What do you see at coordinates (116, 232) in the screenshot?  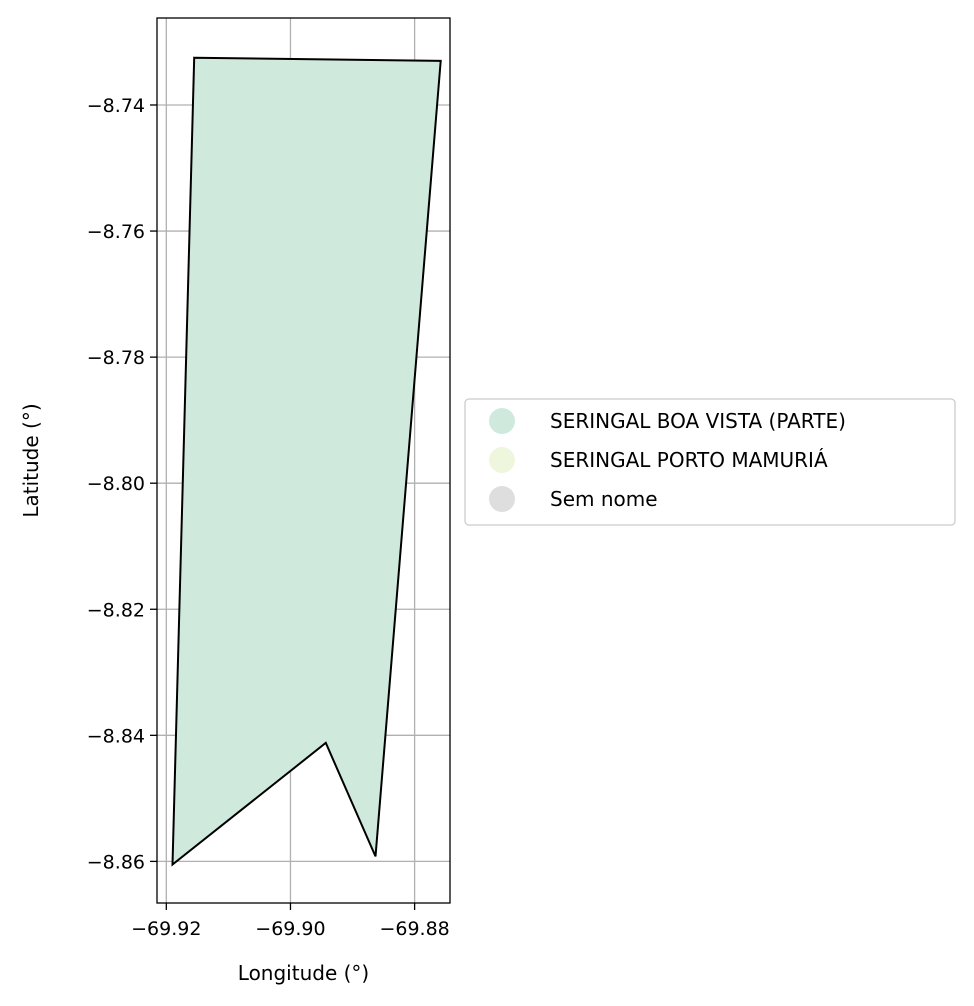 I see `y-tick-label: −8.76` at bounding box center [116, 232].